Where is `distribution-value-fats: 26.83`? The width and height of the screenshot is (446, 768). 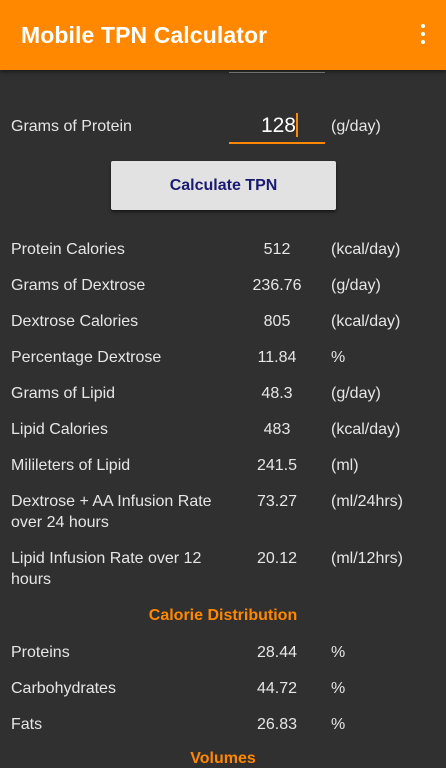
distribution-value-fats: 26.83 is located at coordinates (277, 724).